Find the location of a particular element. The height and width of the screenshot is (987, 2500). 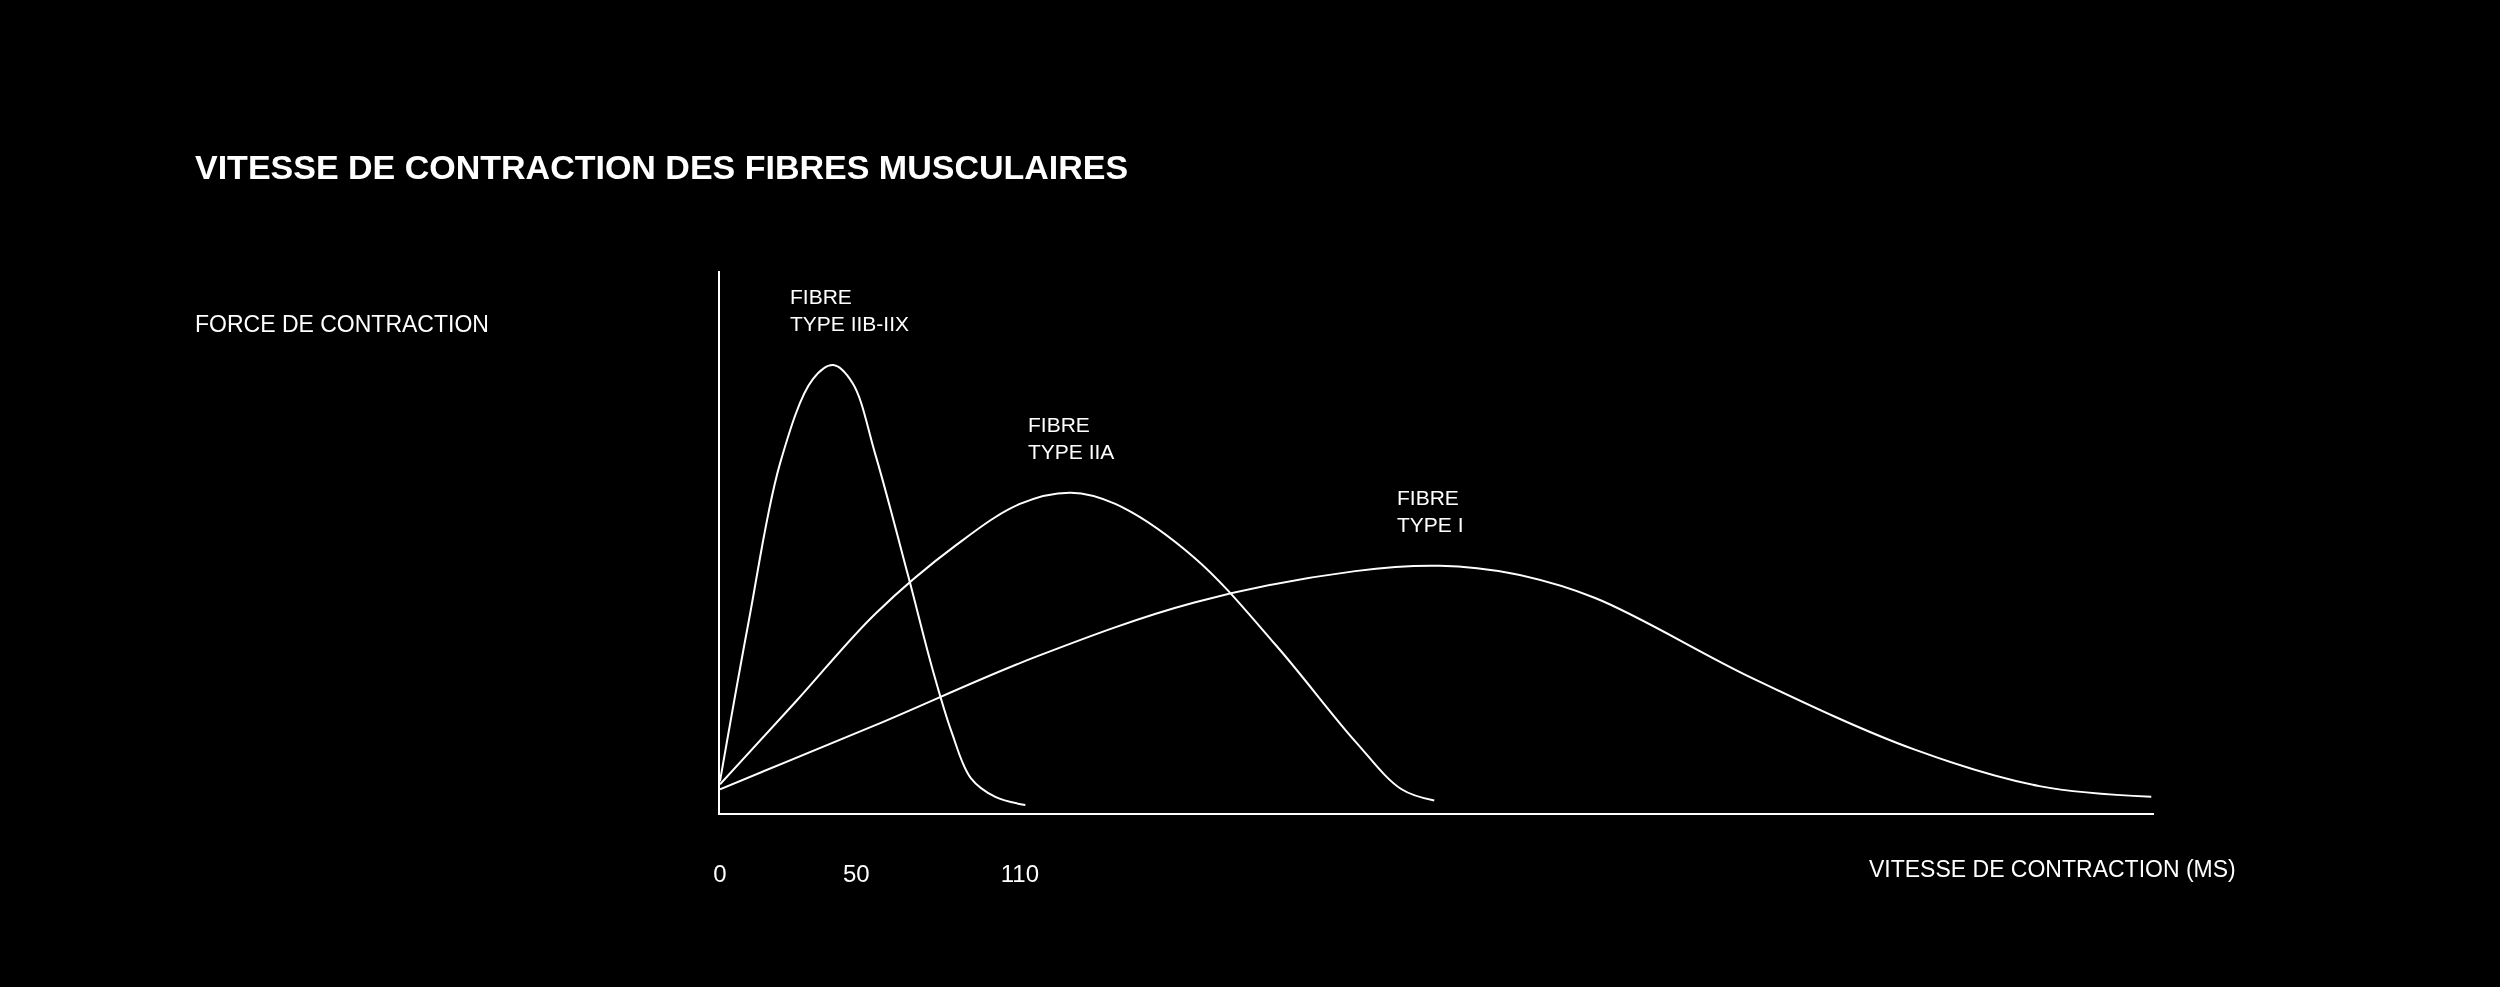

series-label: FIBRE TYPE IIA is located at coordinates (1071, 438).